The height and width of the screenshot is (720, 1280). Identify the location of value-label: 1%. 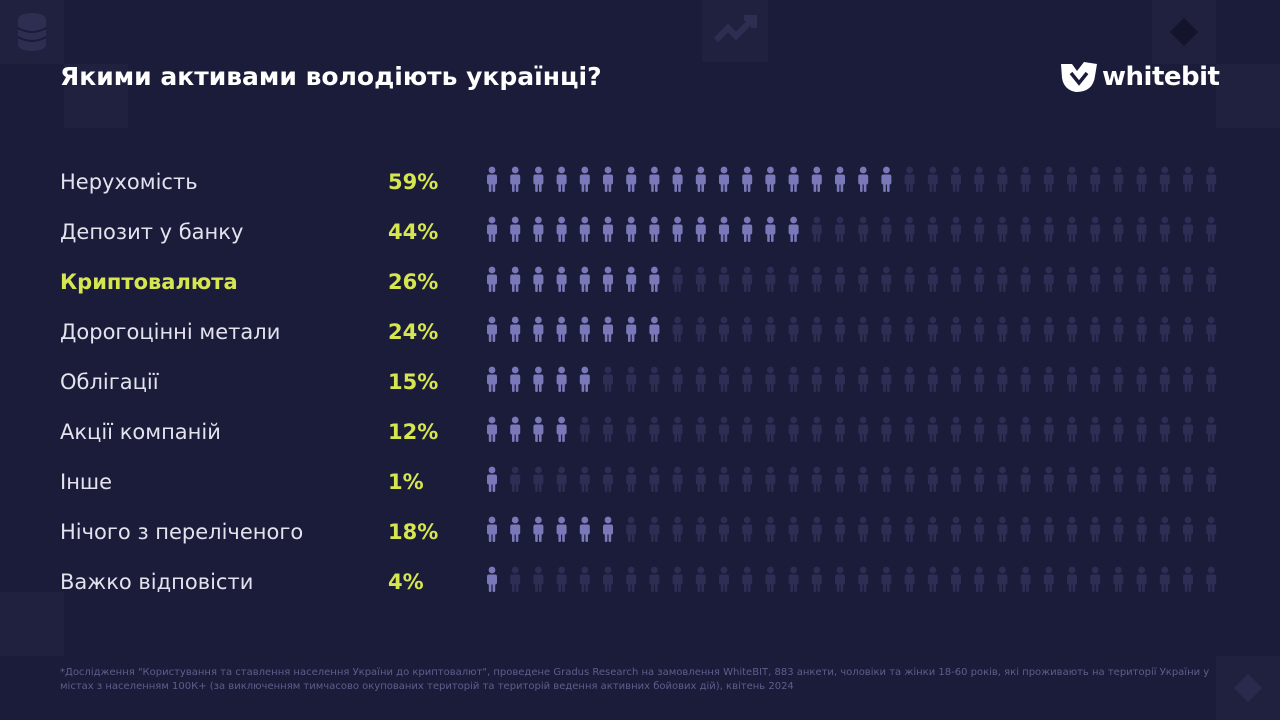
(406, 482).